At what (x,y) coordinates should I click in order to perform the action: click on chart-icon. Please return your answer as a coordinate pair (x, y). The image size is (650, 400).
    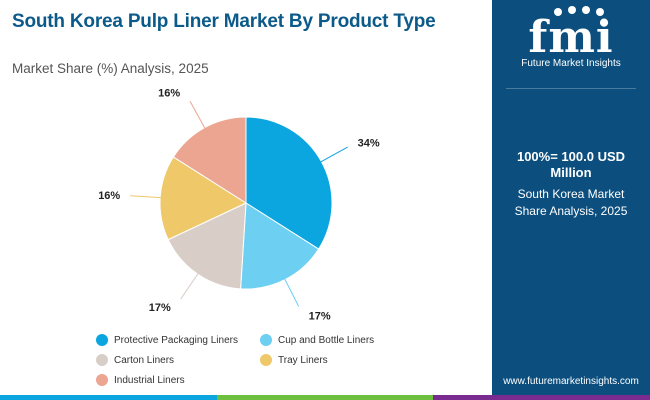
    Looking at the image, I should click on (572, 10).